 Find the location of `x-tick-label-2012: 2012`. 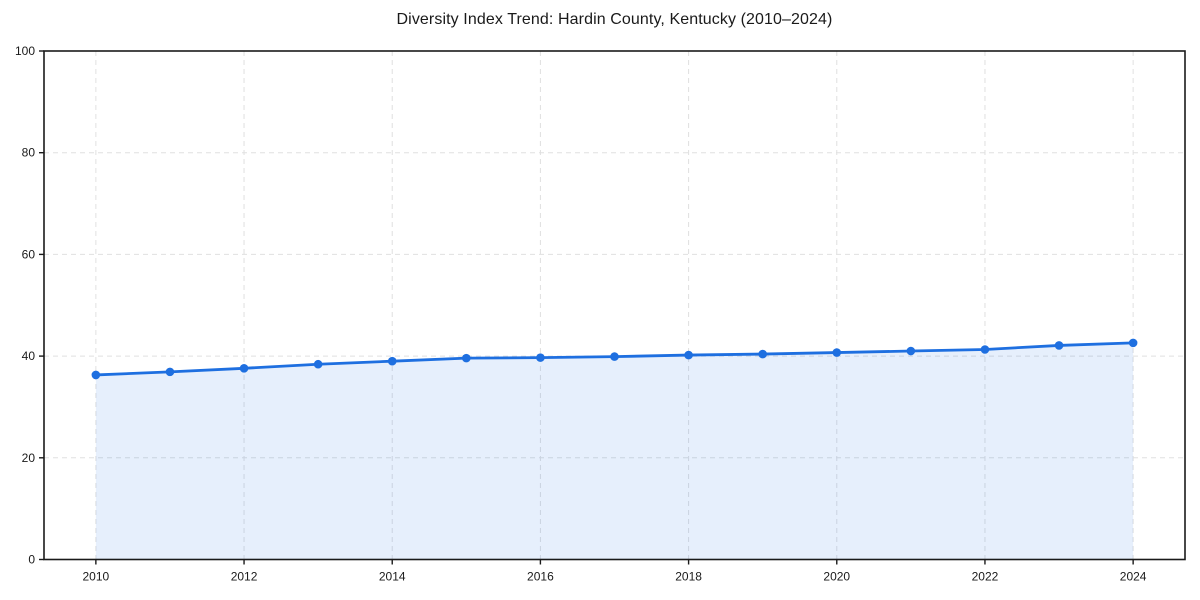

x-tick-label-2012: 2012 is located at coordinates (244, 577).